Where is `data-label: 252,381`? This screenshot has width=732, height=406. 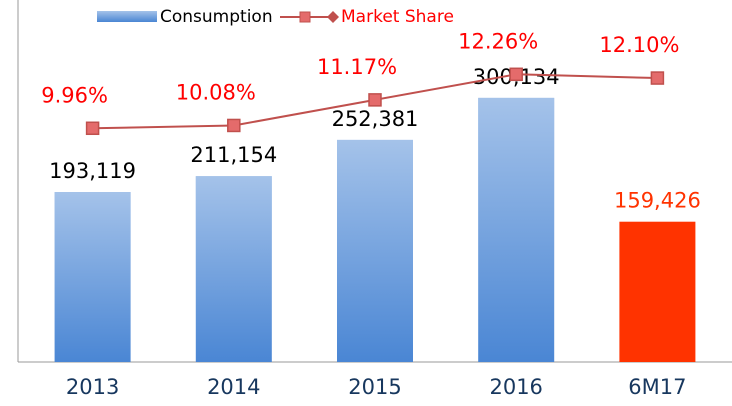 data-label: 252,381 is located at coordinates (375, 119).